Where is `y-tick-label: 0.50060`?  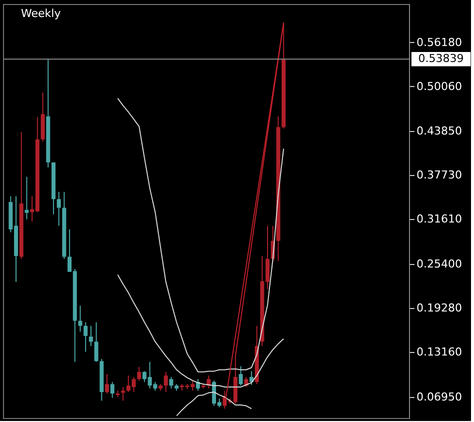
y-tick-label: 0.50060 is located at coordinates (439, 86).